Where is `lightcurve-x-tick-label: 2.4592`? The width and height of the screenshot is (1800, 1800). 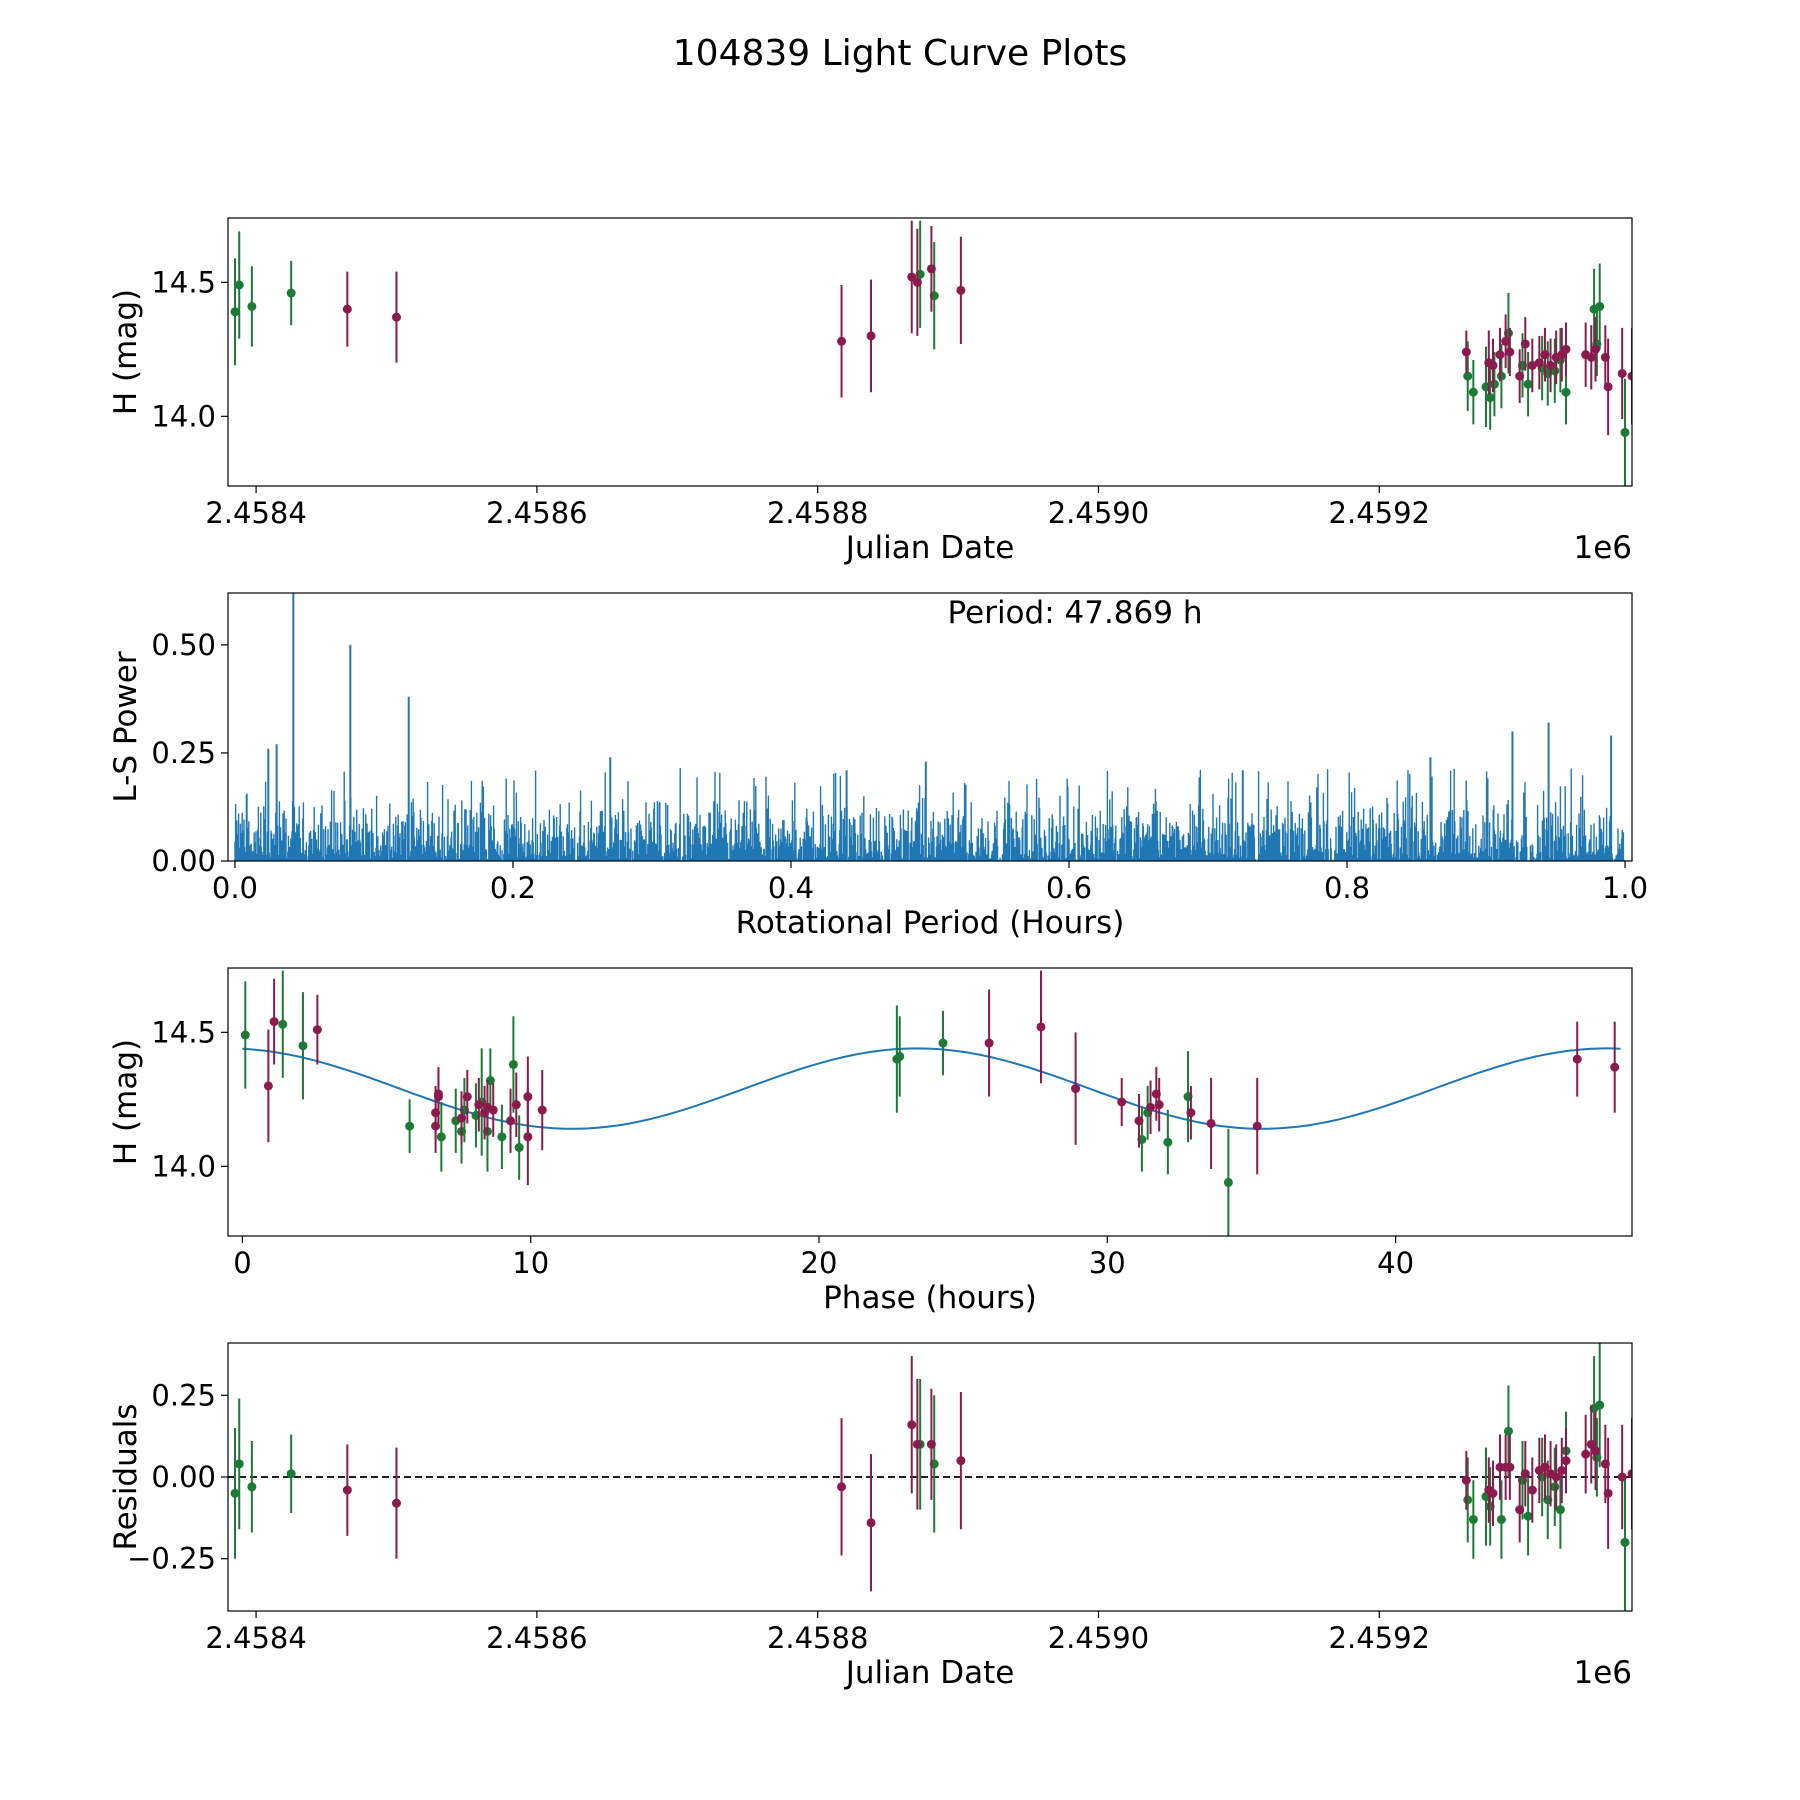 lightcurve-x-tick-label: 2.4592 is located at coordinates (1379, 513).